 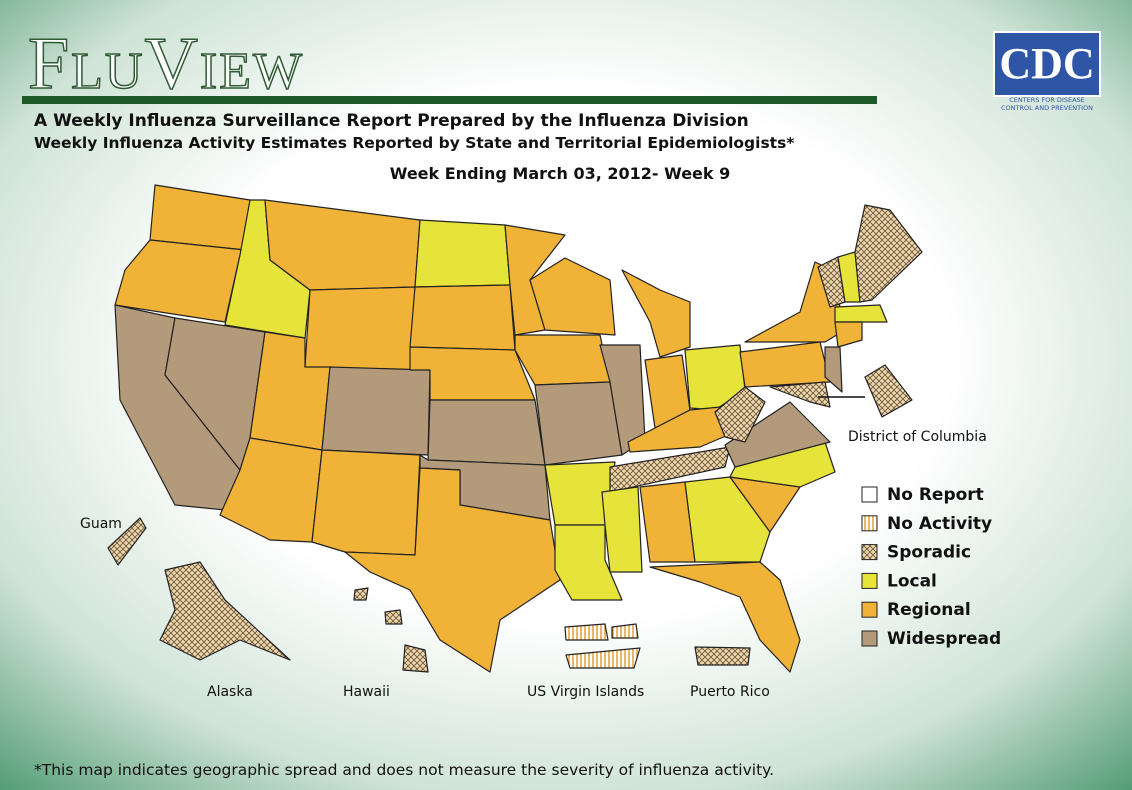 What do you see at coordinates (166, 64) in the screenshot?
I see `logo: FluView` at bounding box center [166, 64].